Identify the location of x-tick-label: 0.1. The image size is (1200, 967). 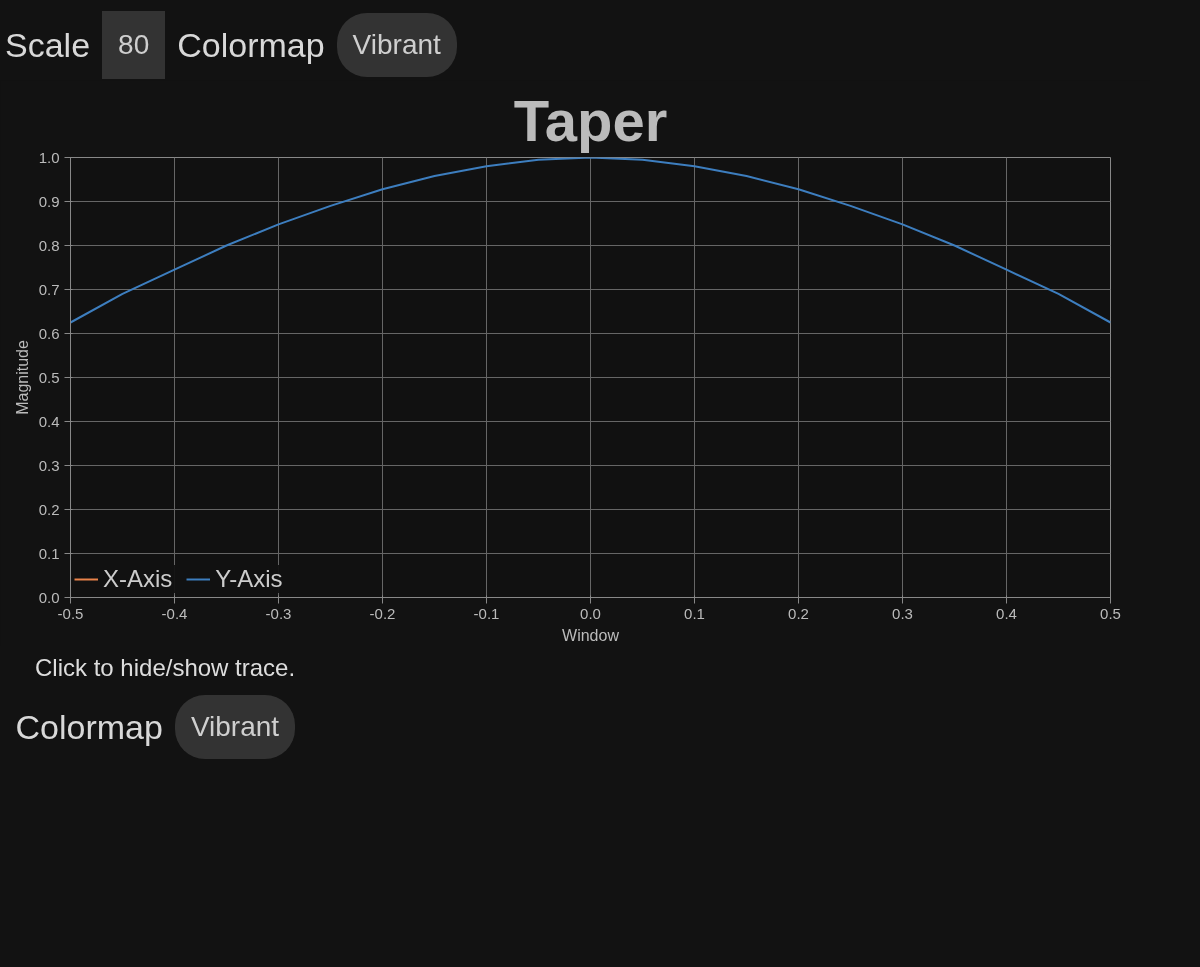
(694, 613).